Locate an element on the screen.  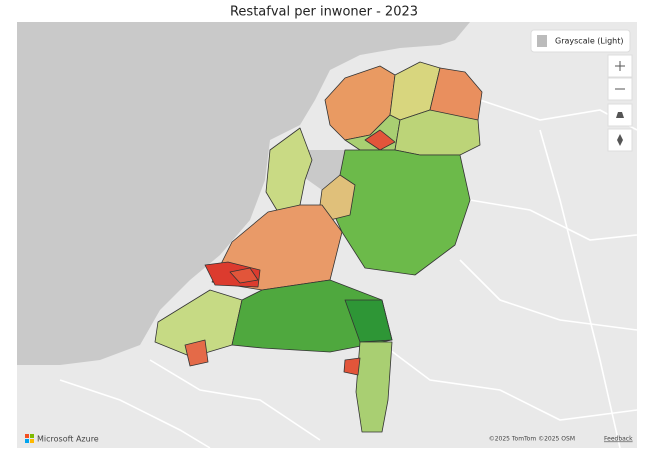
style-icon is located at coordinates (542, 41).